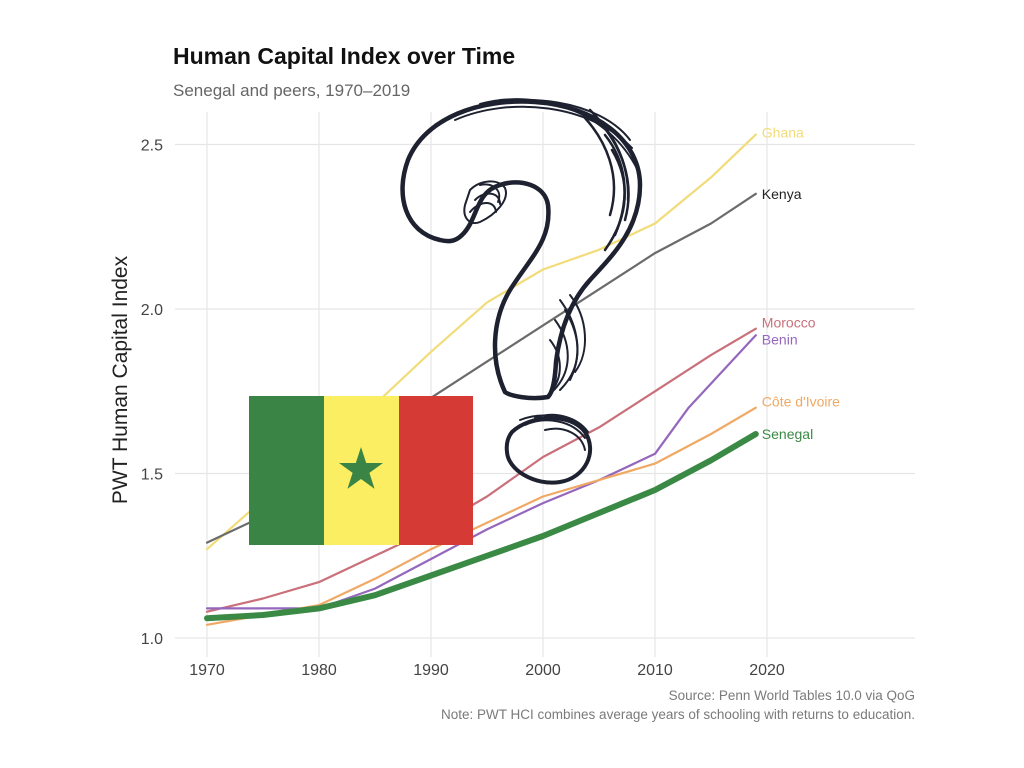  I want to click on x-tick-label: 2010, so click(655, 670).